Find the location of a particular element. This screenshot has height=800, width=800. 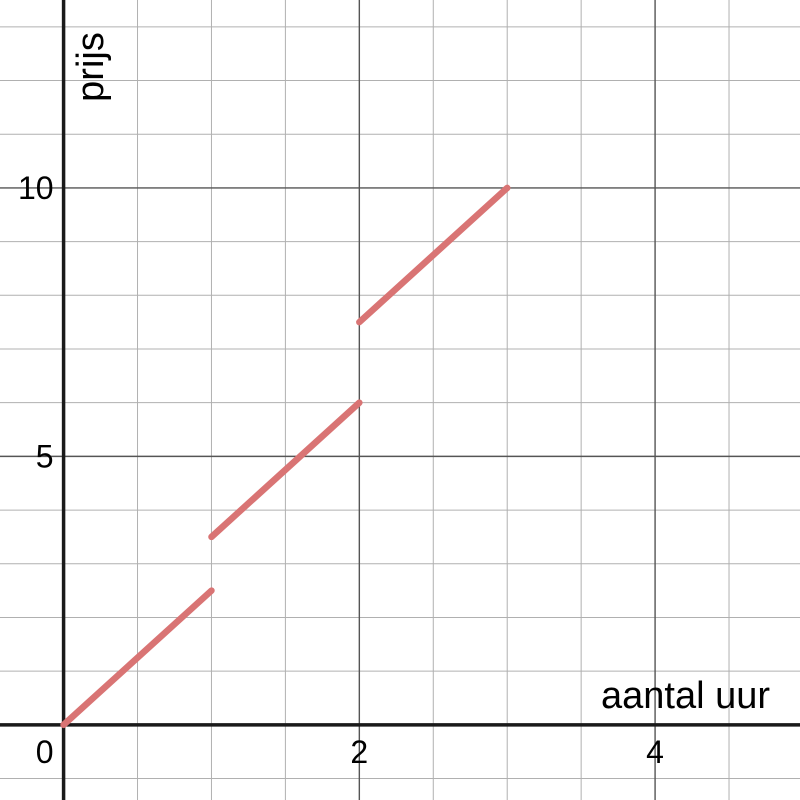

y-axis-label: prijs is located at coordinates (91, 67).